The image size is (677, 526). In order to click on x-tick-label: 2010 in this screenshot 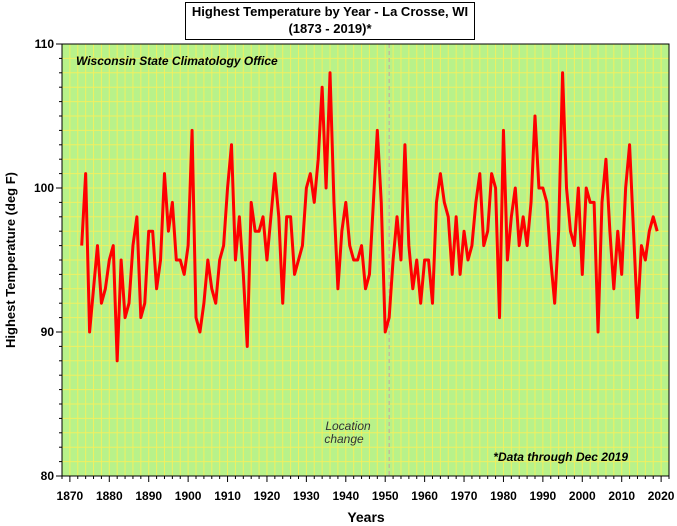, I will do `click(621, 496)`.